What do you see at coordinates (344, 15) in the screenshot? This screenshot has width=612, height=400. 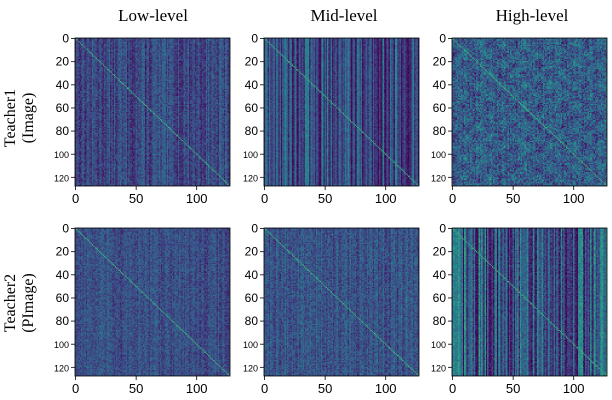 I see `column-title-mid-level: Mid-level` at bounding box center [344, 15].